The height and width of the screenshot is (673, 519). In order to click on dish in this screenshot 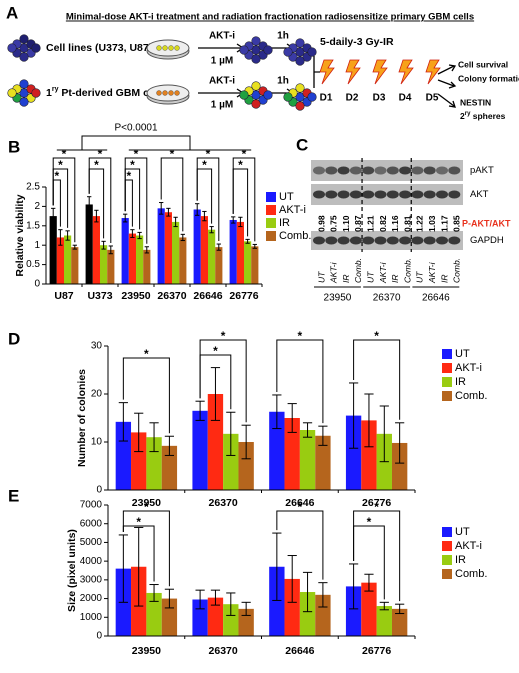, I will do `click(168, 48)`.